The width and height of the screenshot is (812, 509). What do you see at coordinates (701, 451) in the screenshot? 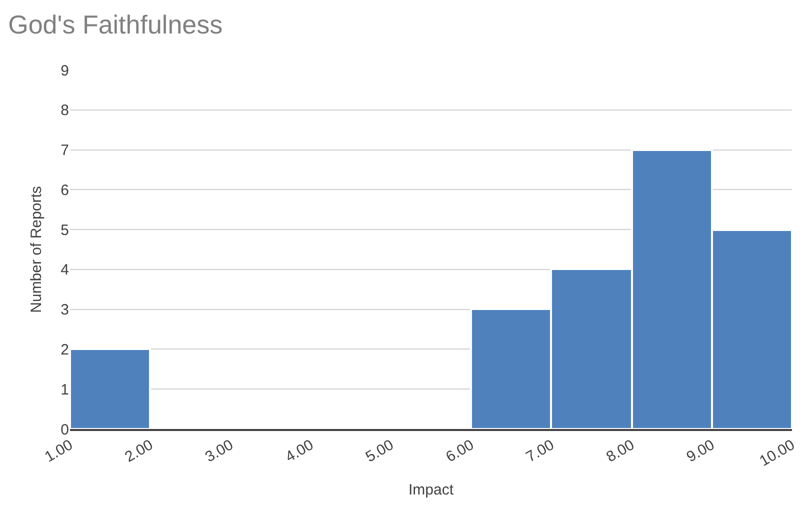
I see `x-tick-label: 9.00` at bounding box center [701, 451].